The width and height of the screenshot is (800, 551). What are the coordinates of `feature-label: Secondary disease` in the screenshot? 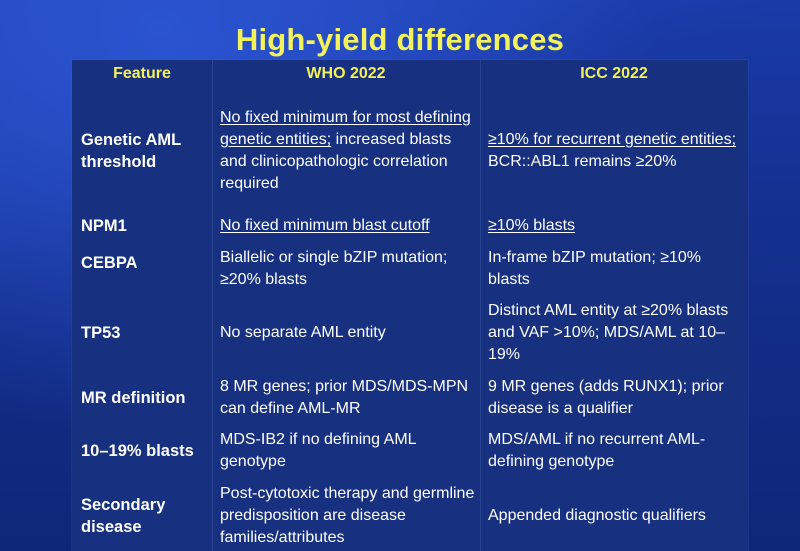 It's located at (123, 516).